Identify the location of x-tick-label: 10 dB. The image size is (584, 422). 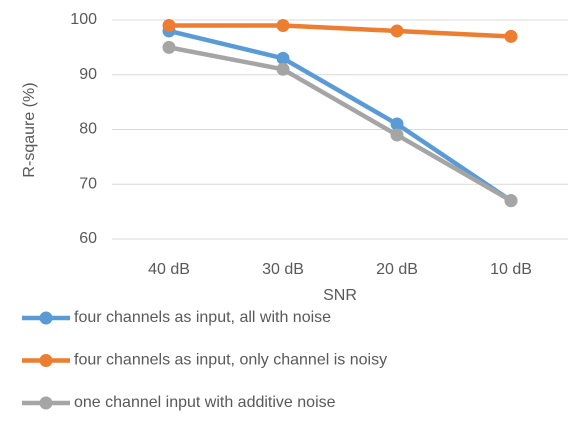
(511, 269).